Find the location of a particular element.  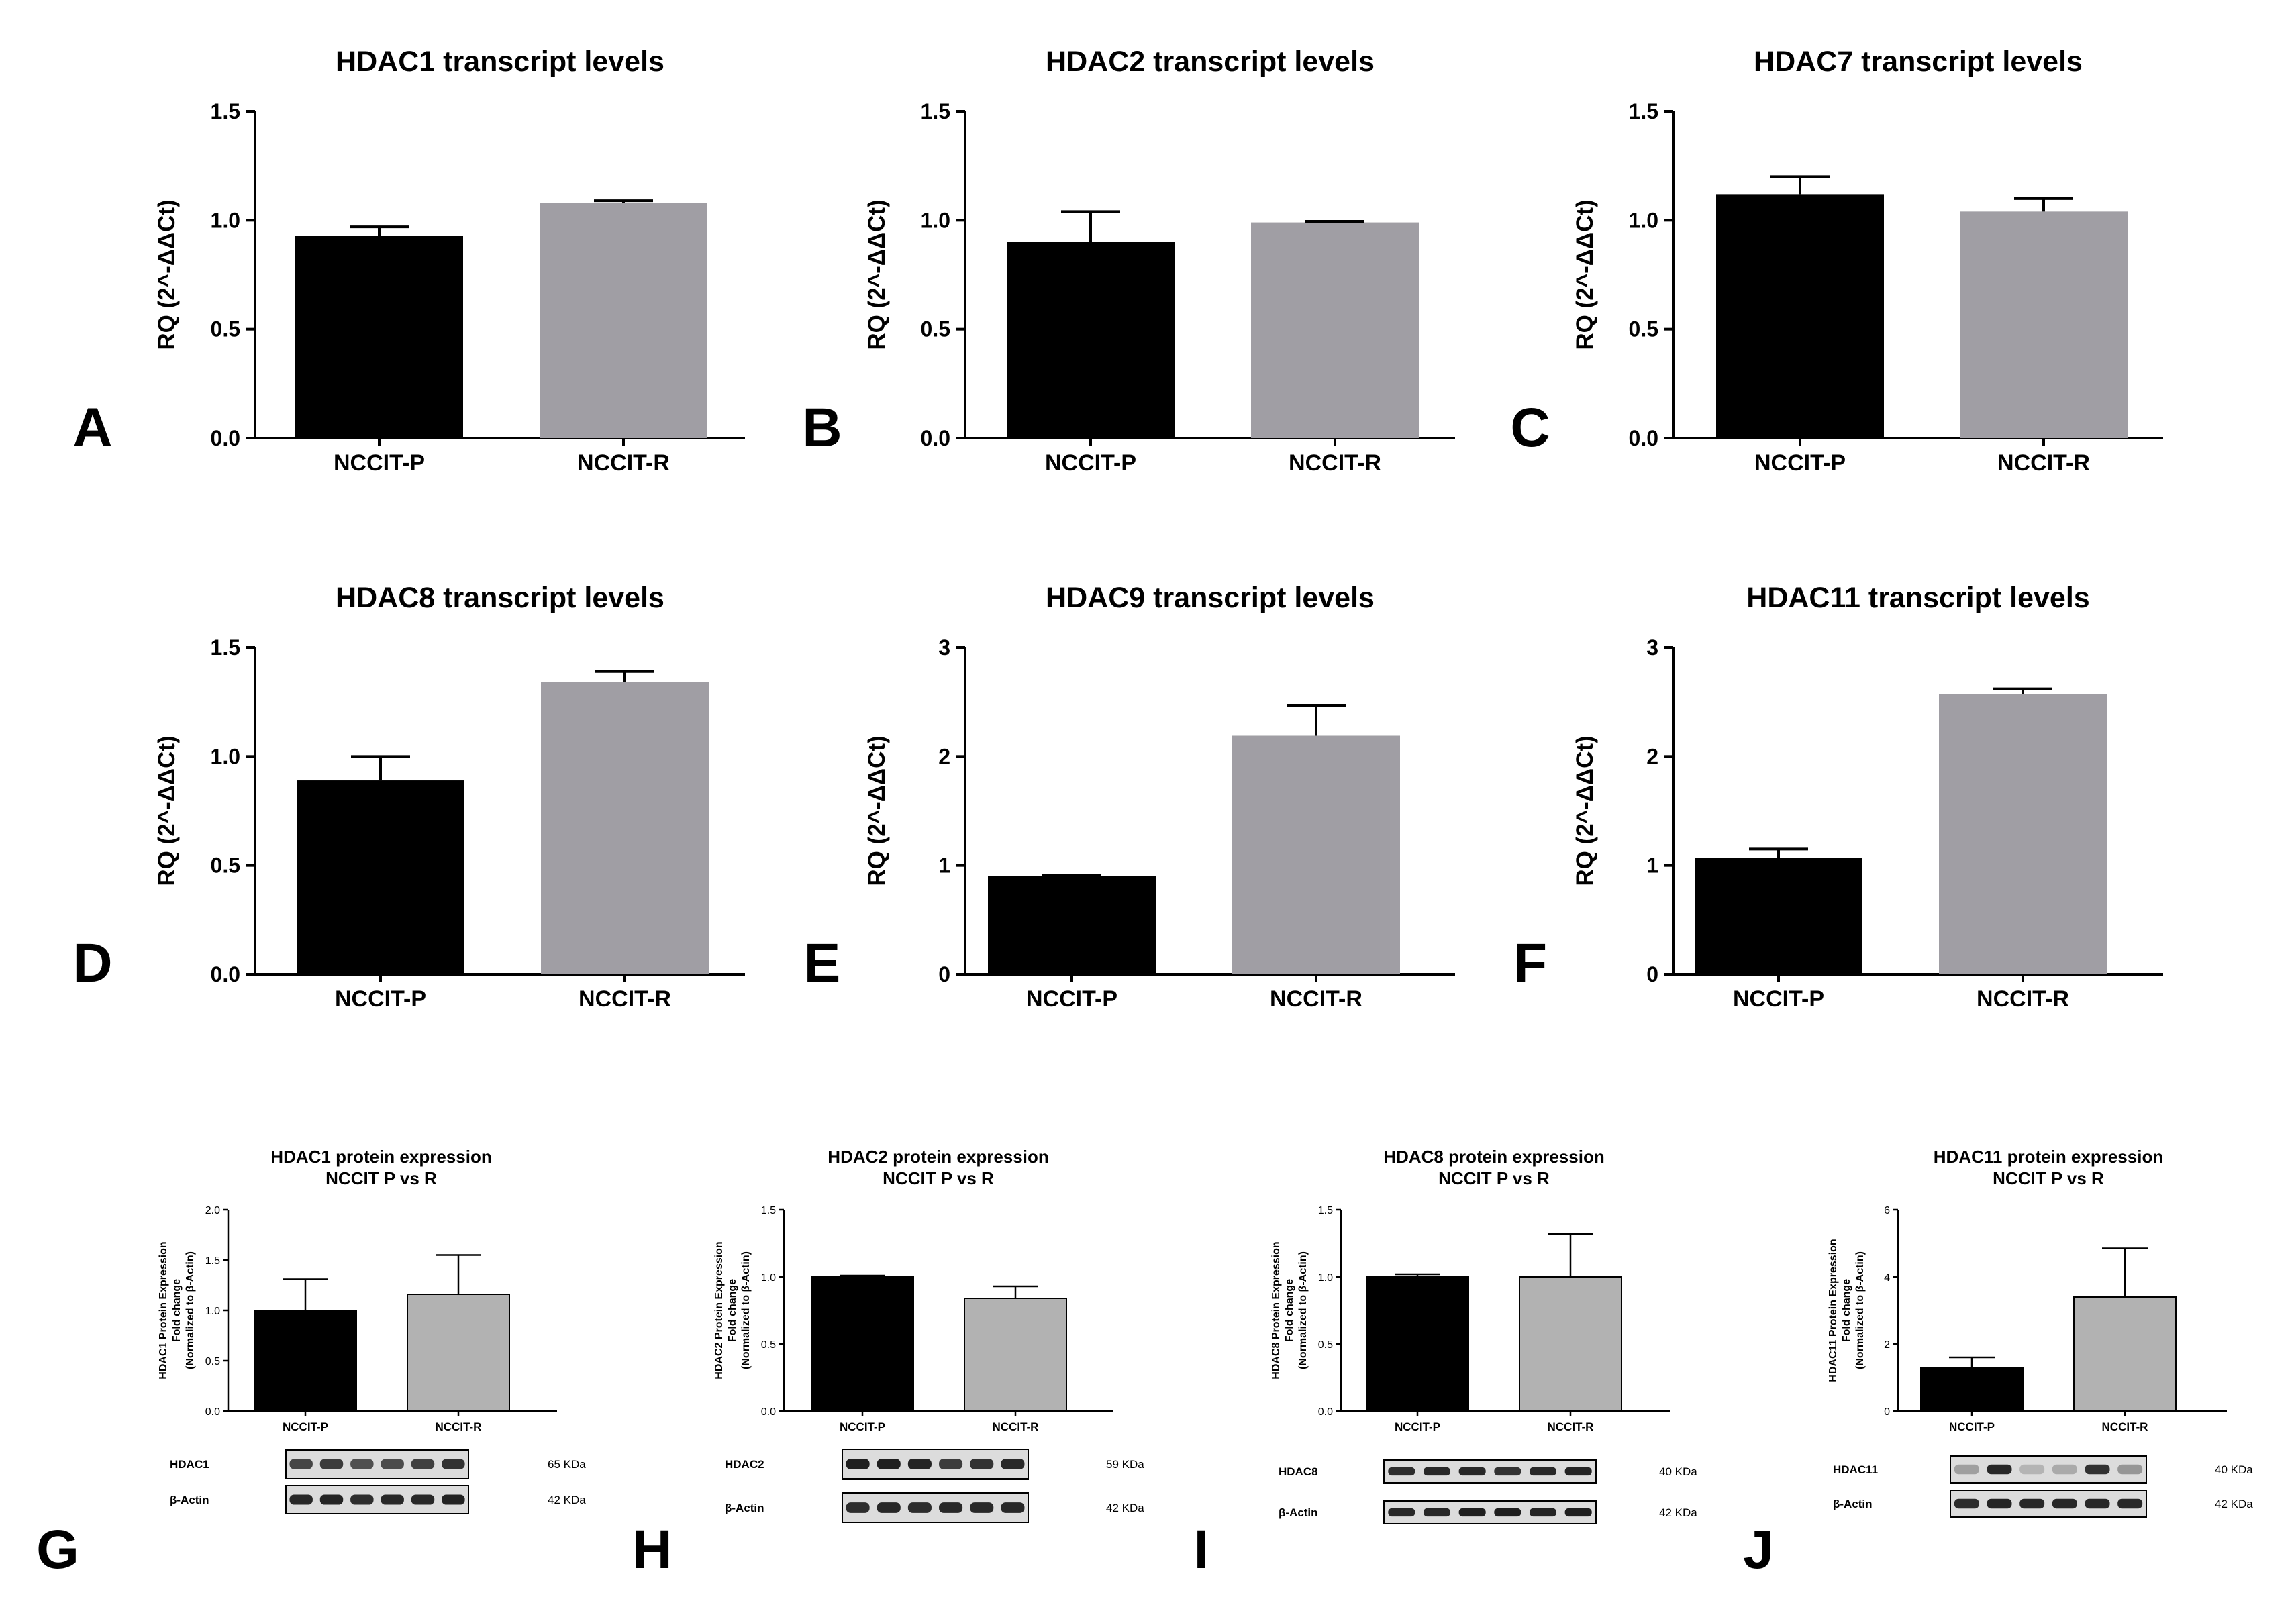

y-tick-label-a-1: 0.5 is located at coordinates (225, 329).